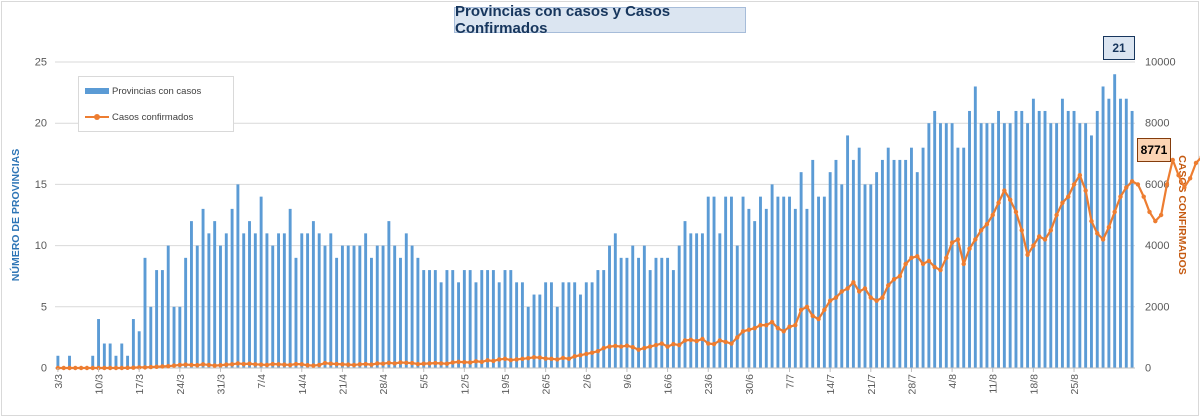 This screenshot has width=1200, height=417. I want to click on x-tick-label: 17/3, so click(140, 384).